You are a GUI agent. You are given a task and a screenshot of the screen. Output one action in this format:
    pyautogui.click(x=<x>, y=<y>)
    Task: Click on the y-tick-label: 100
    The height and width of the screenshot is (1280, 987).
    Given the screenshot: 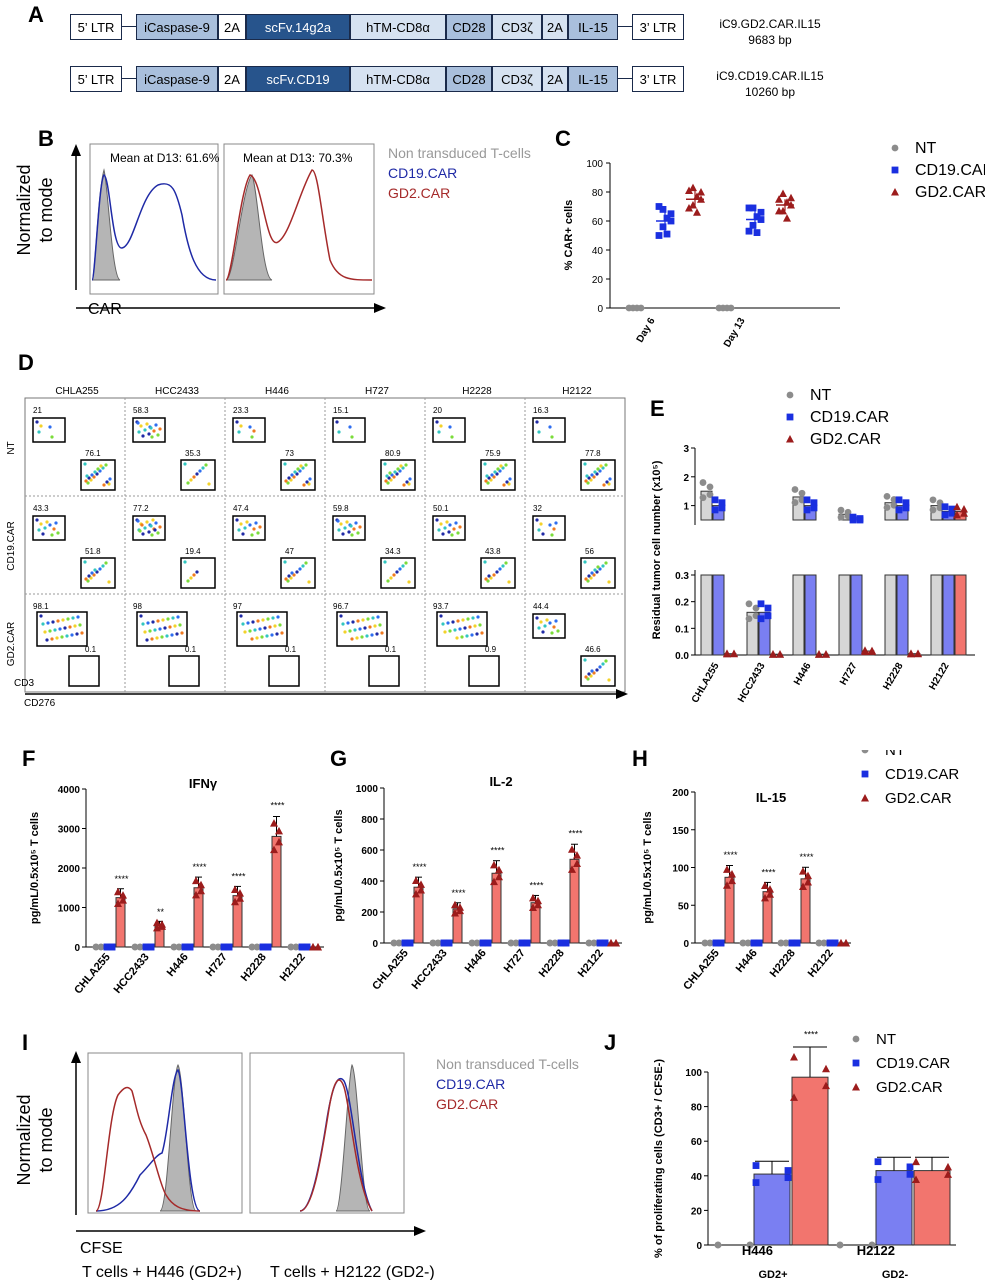 What is the action you would take?
    pyautogui.click(x=594, y=164)
    